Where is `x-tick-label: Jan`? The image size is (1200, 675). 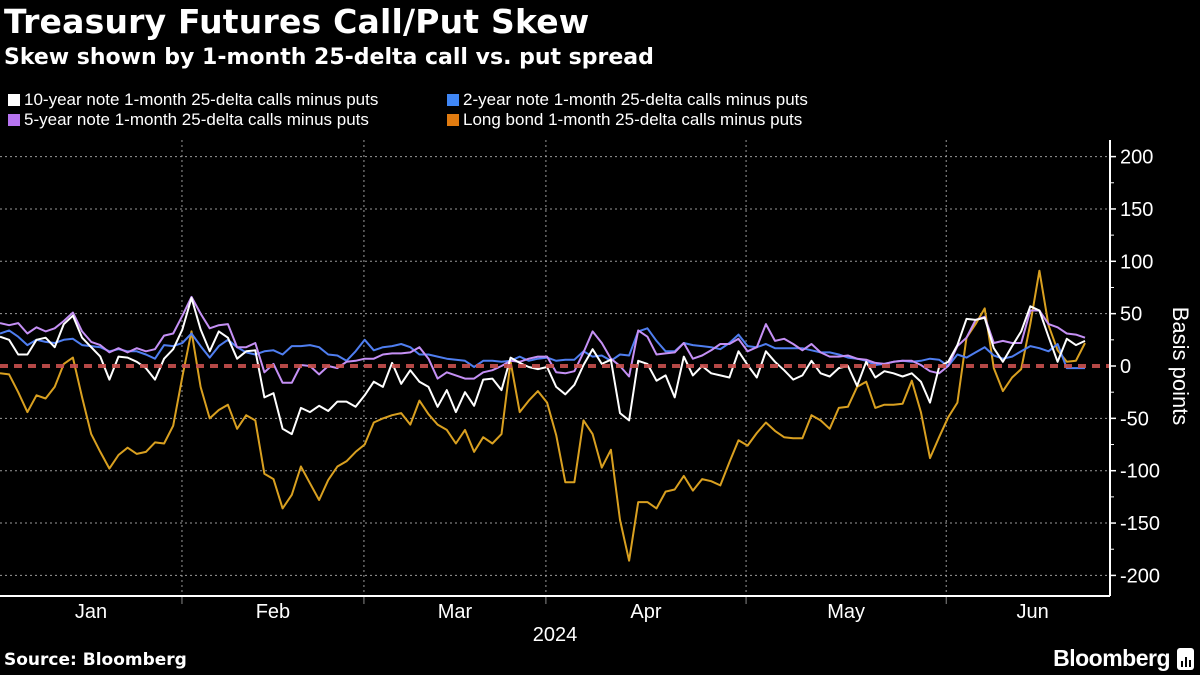
x-tick-label: Jan is located at coordinates (91, 612).